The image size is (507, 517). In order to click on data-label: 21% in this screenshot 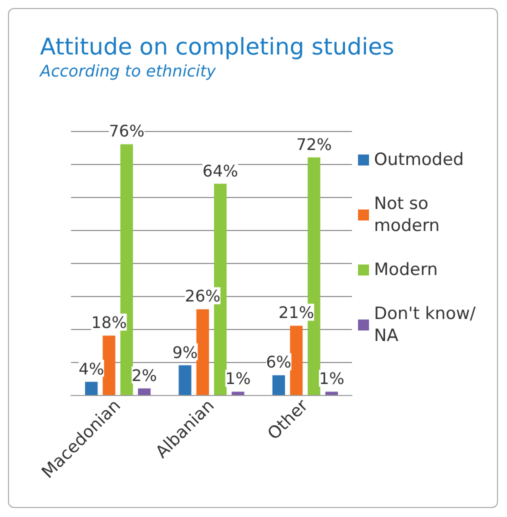, I will do `click(296, 312)`.